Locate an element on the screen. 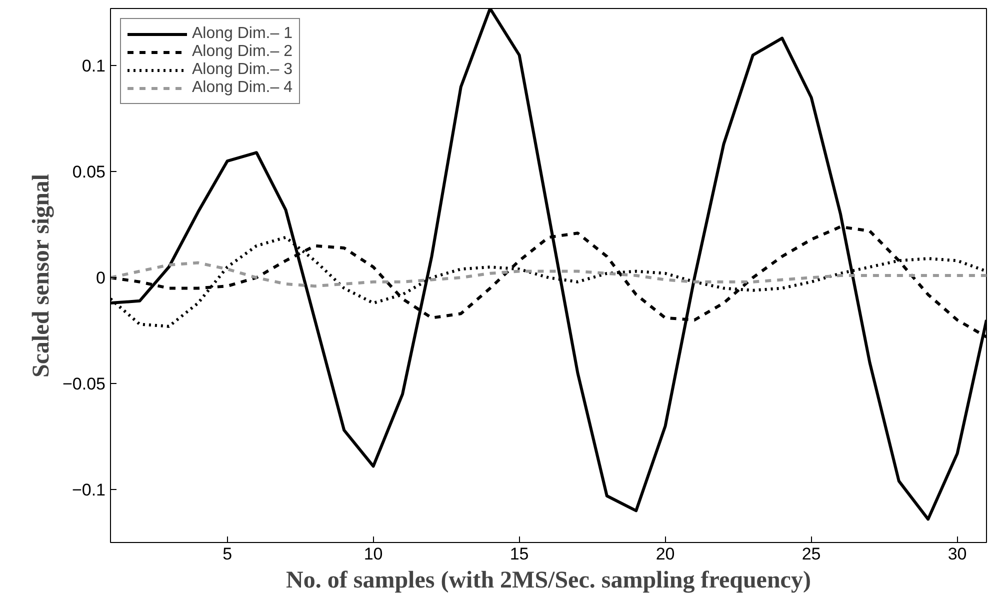 The height and width of the screenshot is (596, 992). x-tick-label: 20 is located at coordinates (665, 554).